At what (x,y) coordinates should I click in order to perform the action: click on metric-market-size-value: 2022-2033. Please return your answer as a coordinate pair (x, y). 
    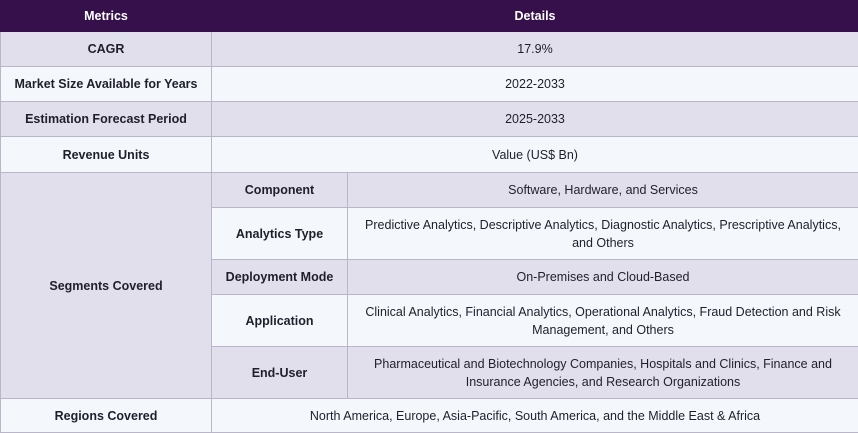
    Looking at the image, I should click on (534, 84).